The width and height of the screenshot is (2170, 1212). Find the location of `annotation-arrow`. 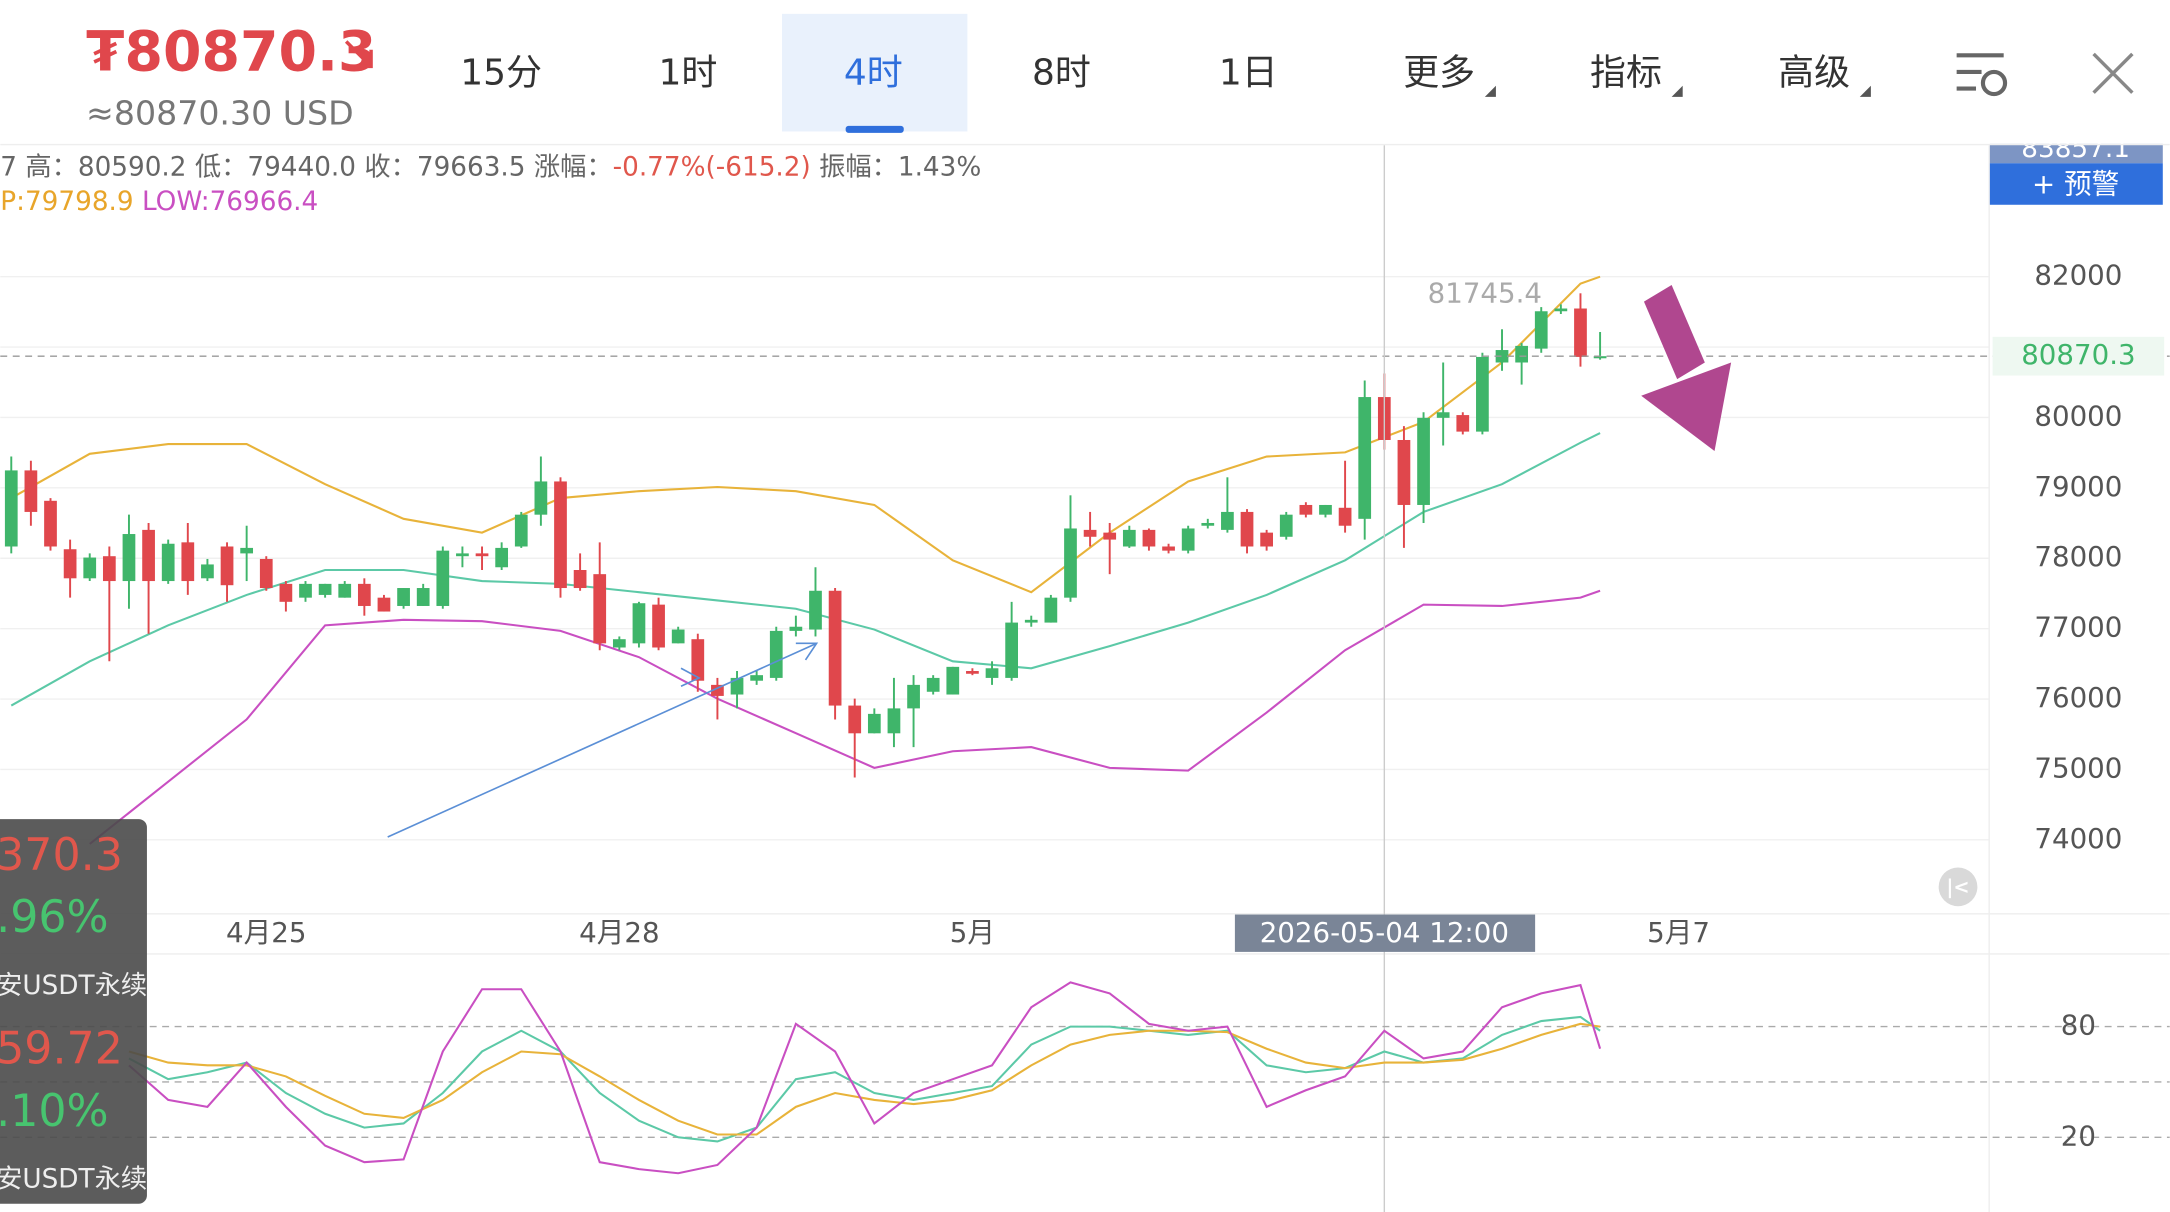

annotation-arrow is located at coordinates (1674, 332).